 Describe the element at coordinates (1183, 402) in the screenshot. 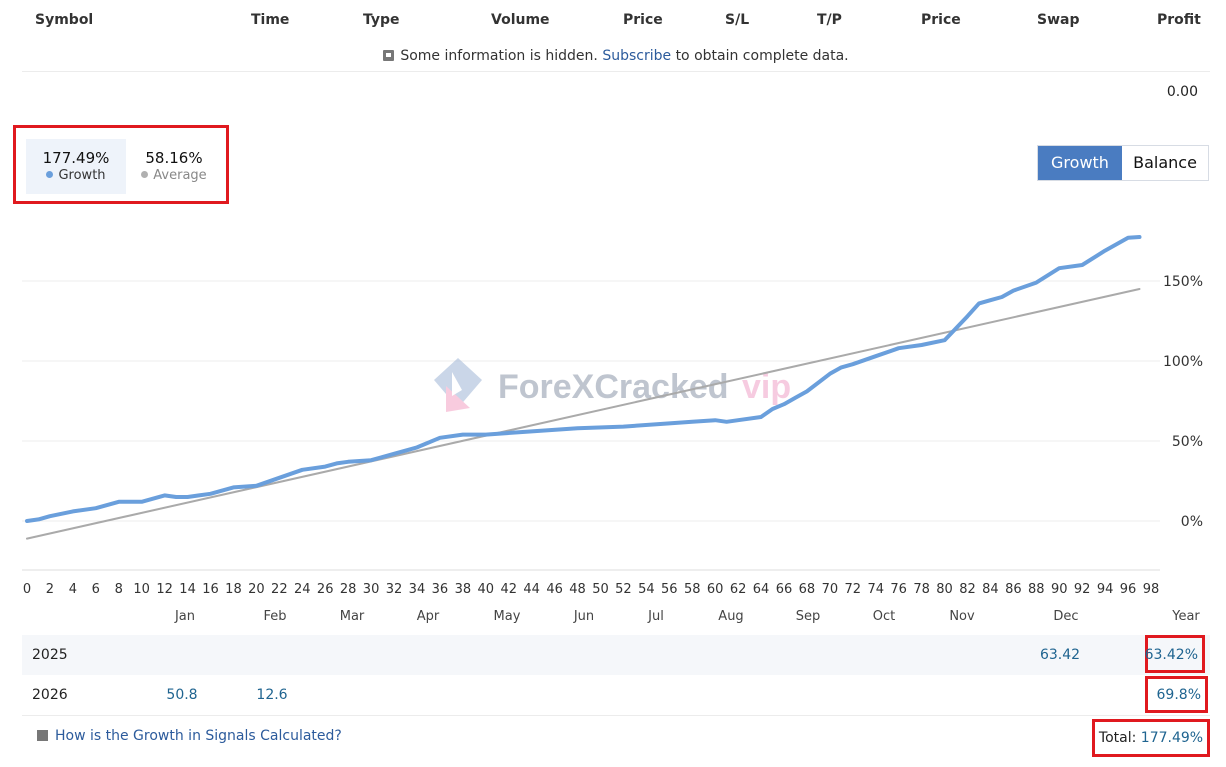

I see `y-axis-ticks: 0% 50% 100% 150%` at that location.